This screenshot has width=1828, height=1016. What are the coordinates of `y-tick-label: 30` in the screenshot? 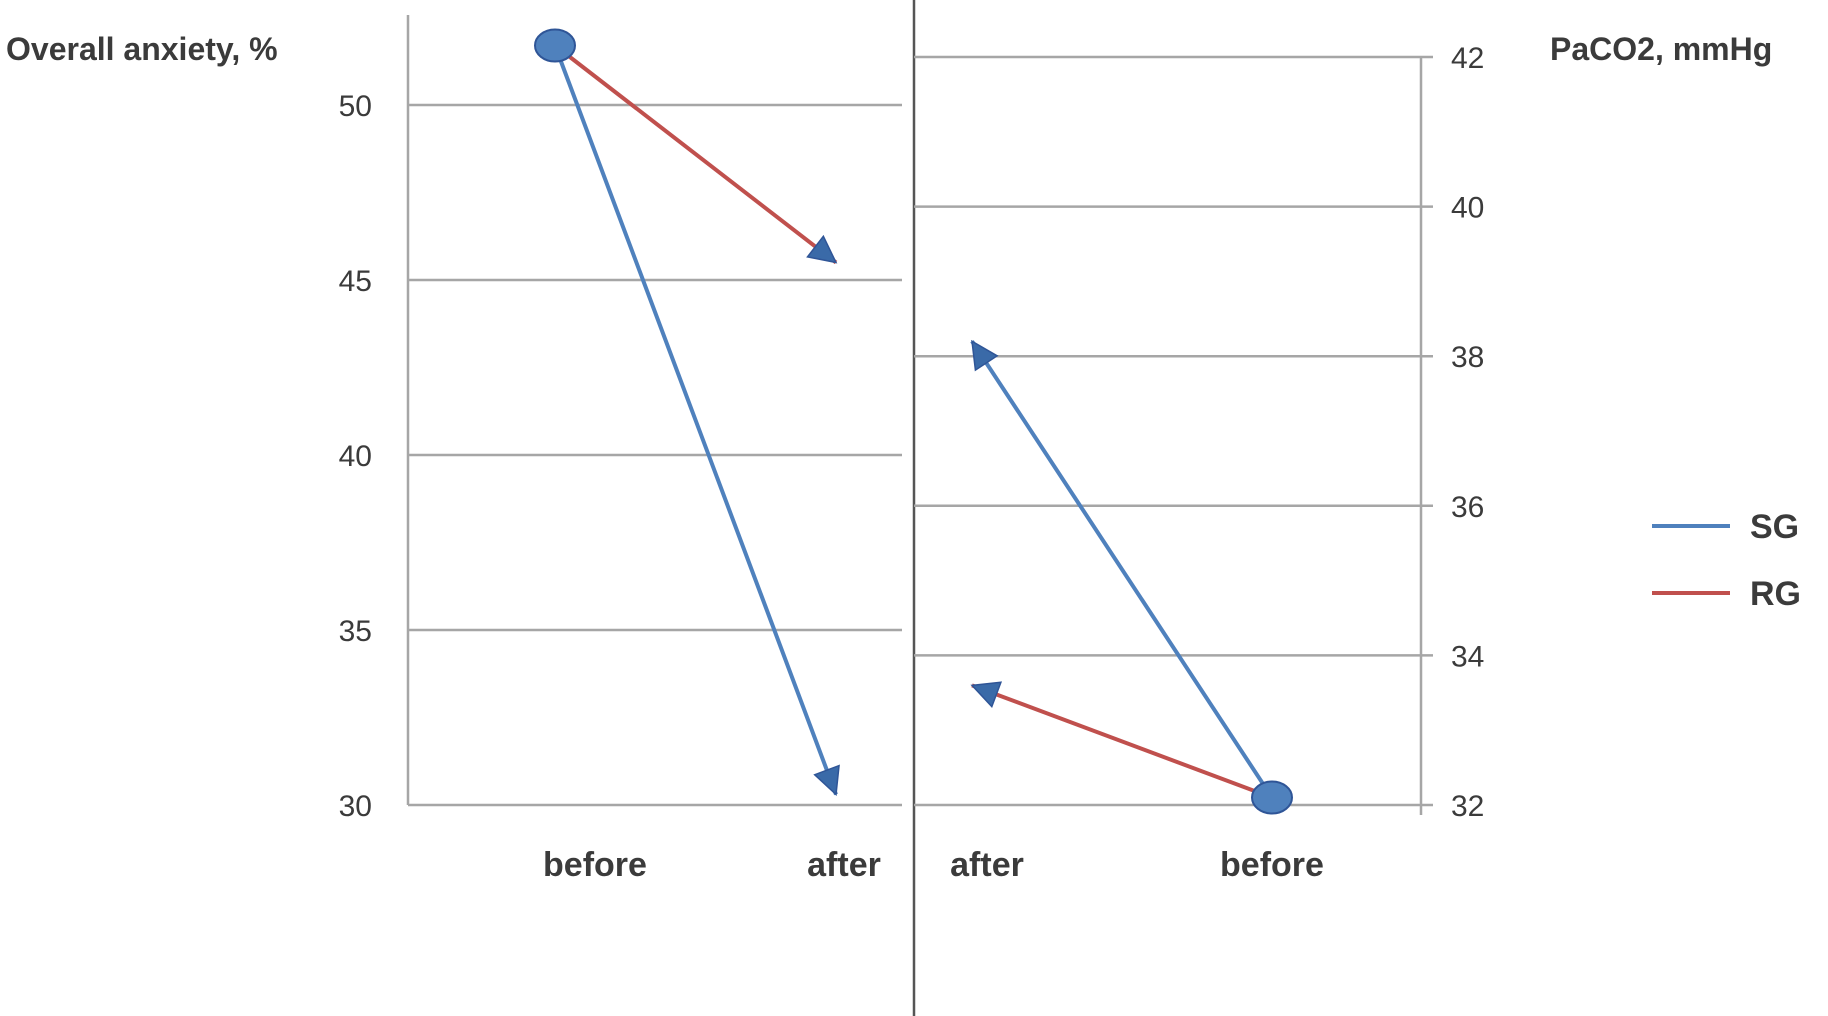 It's located at (355, 806).